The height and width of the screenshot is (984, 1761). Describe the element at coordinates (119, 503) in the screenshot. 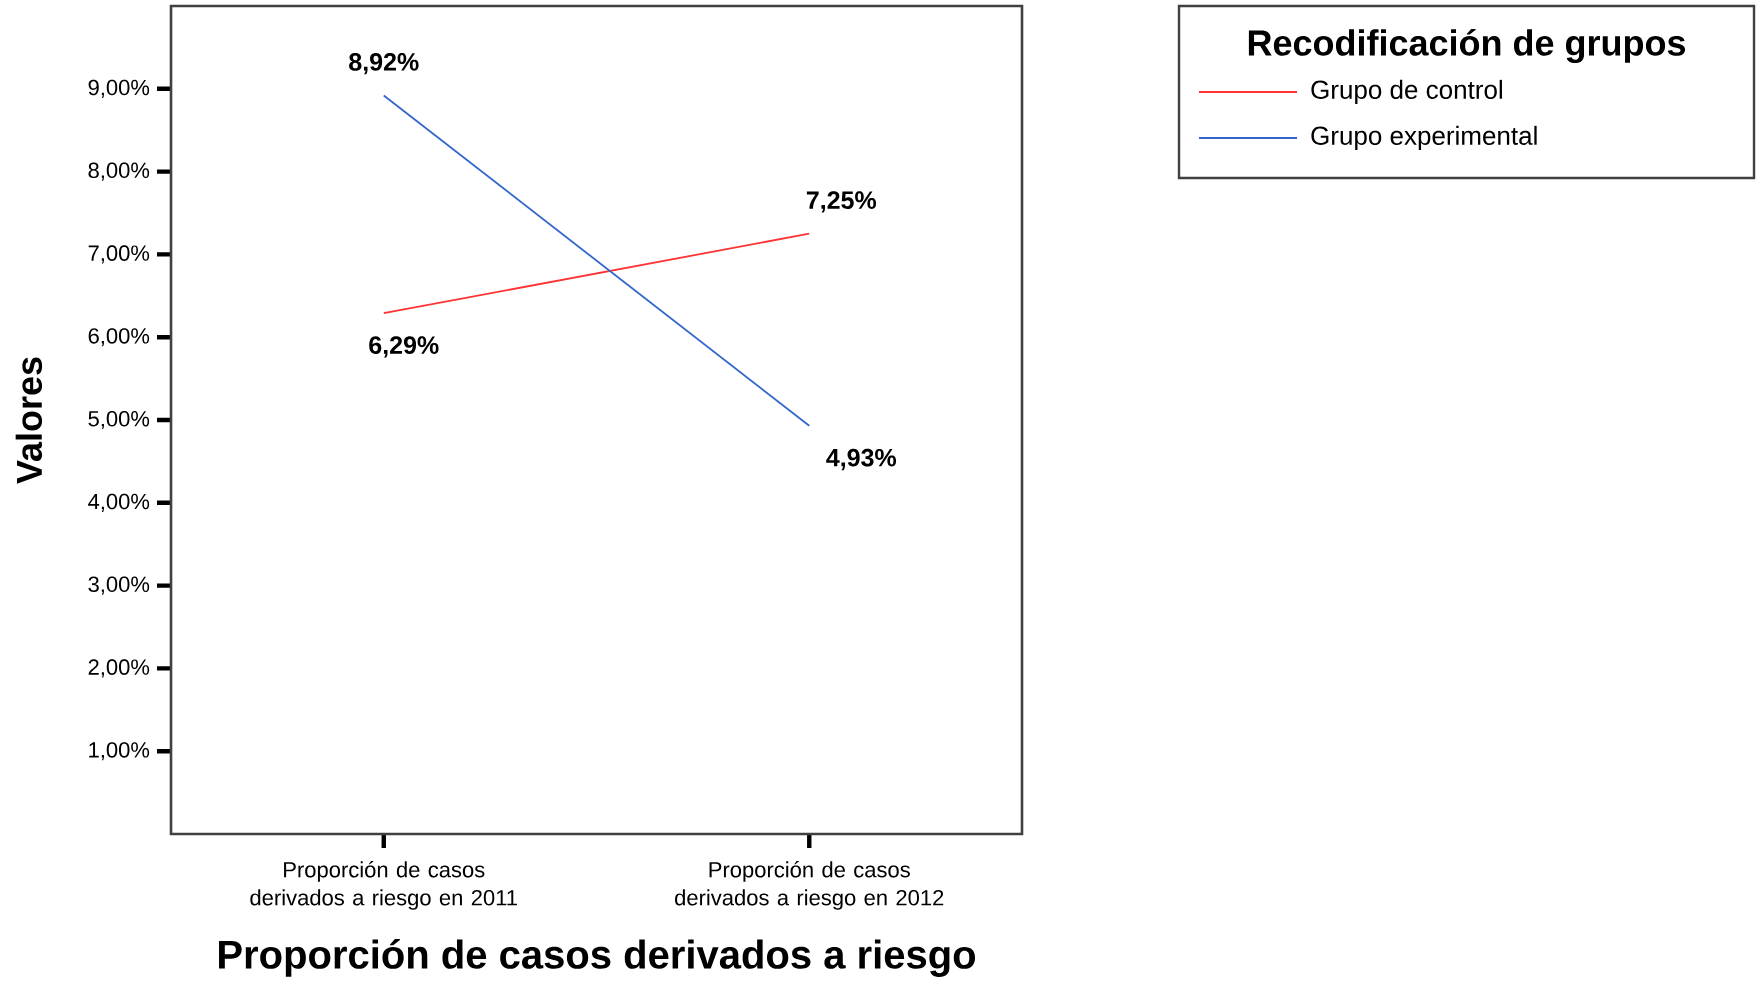

I see `y-tick-label: 4,00%` at that location.